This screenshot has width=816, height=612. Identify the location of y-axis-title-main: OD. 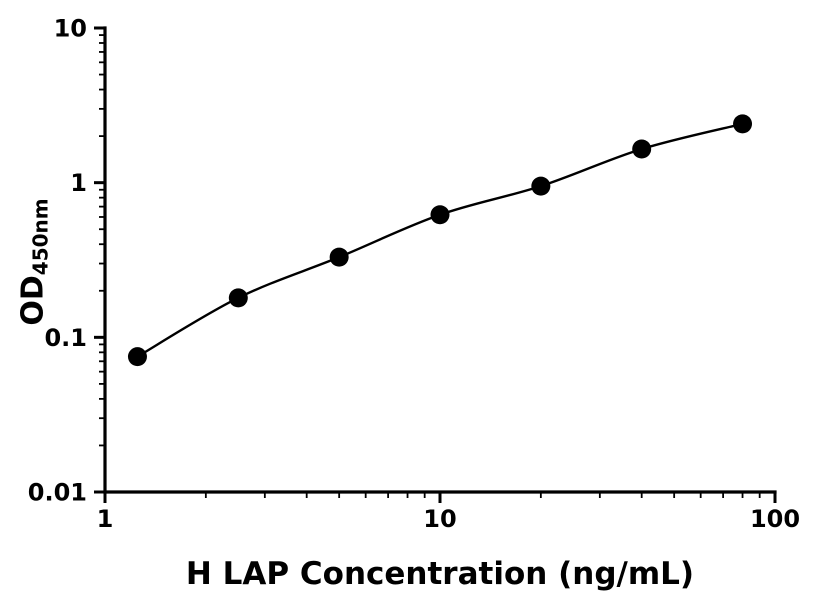
(33, 300).